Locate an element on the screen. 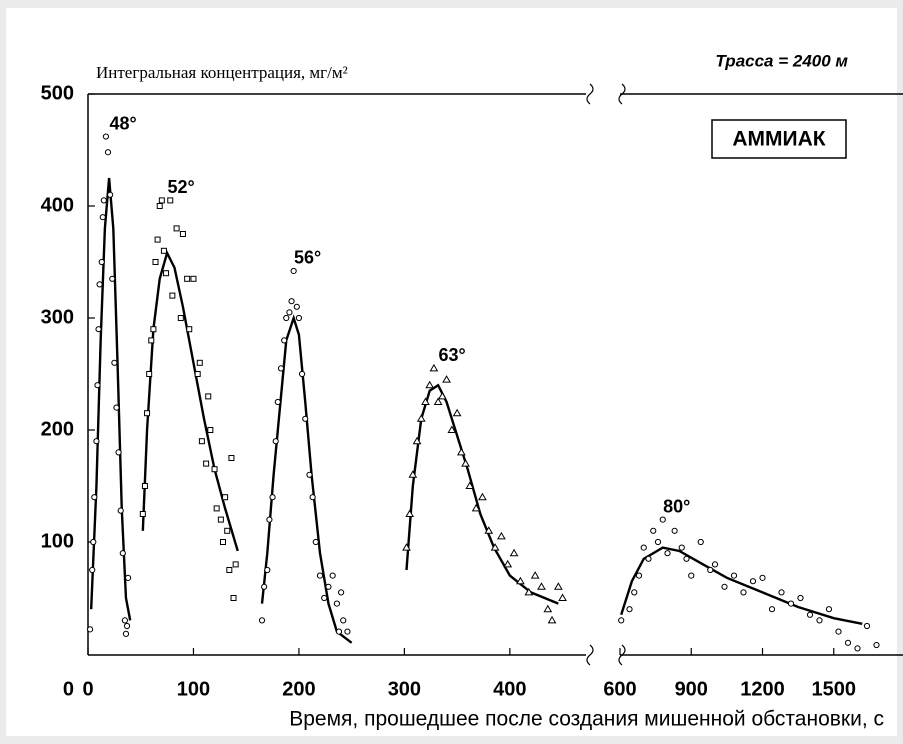 The width and height of the screenshot is (903, 744). x-tick-label: 600 is located at coordinates (619, 689).